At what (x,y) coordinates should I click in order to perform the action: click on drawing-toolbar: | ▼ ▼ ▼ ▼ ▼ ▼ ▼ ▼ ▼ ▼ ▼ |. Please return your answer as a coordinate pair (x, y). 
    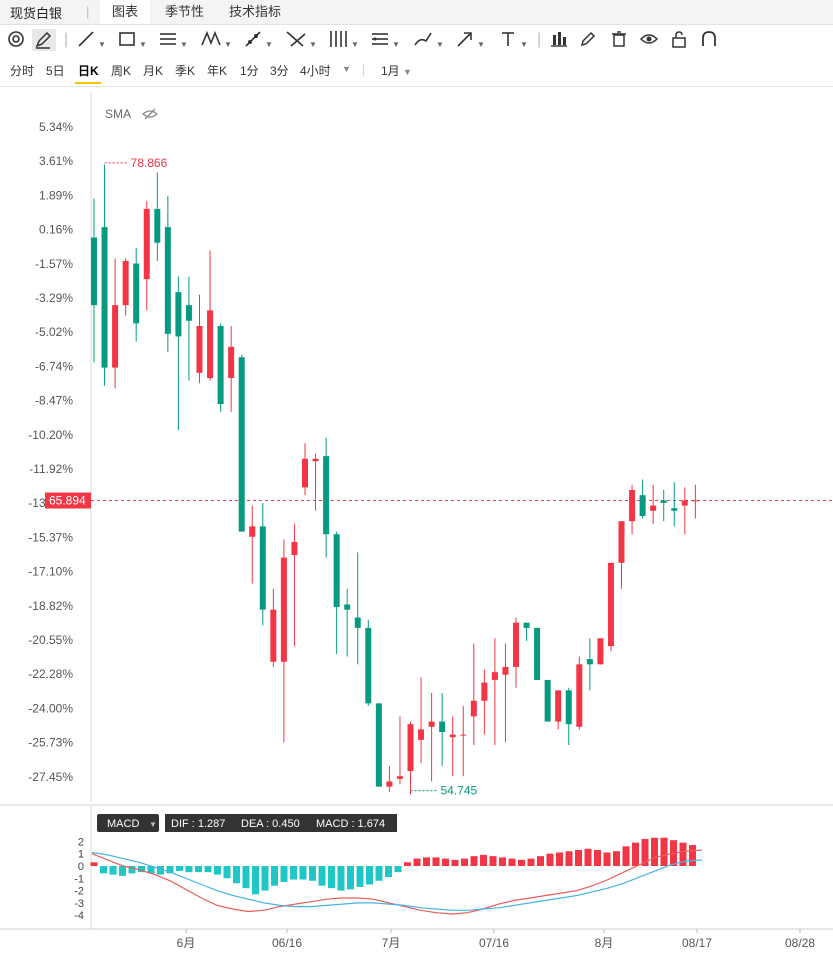
    Looking at the image, I should click on (416, 40).